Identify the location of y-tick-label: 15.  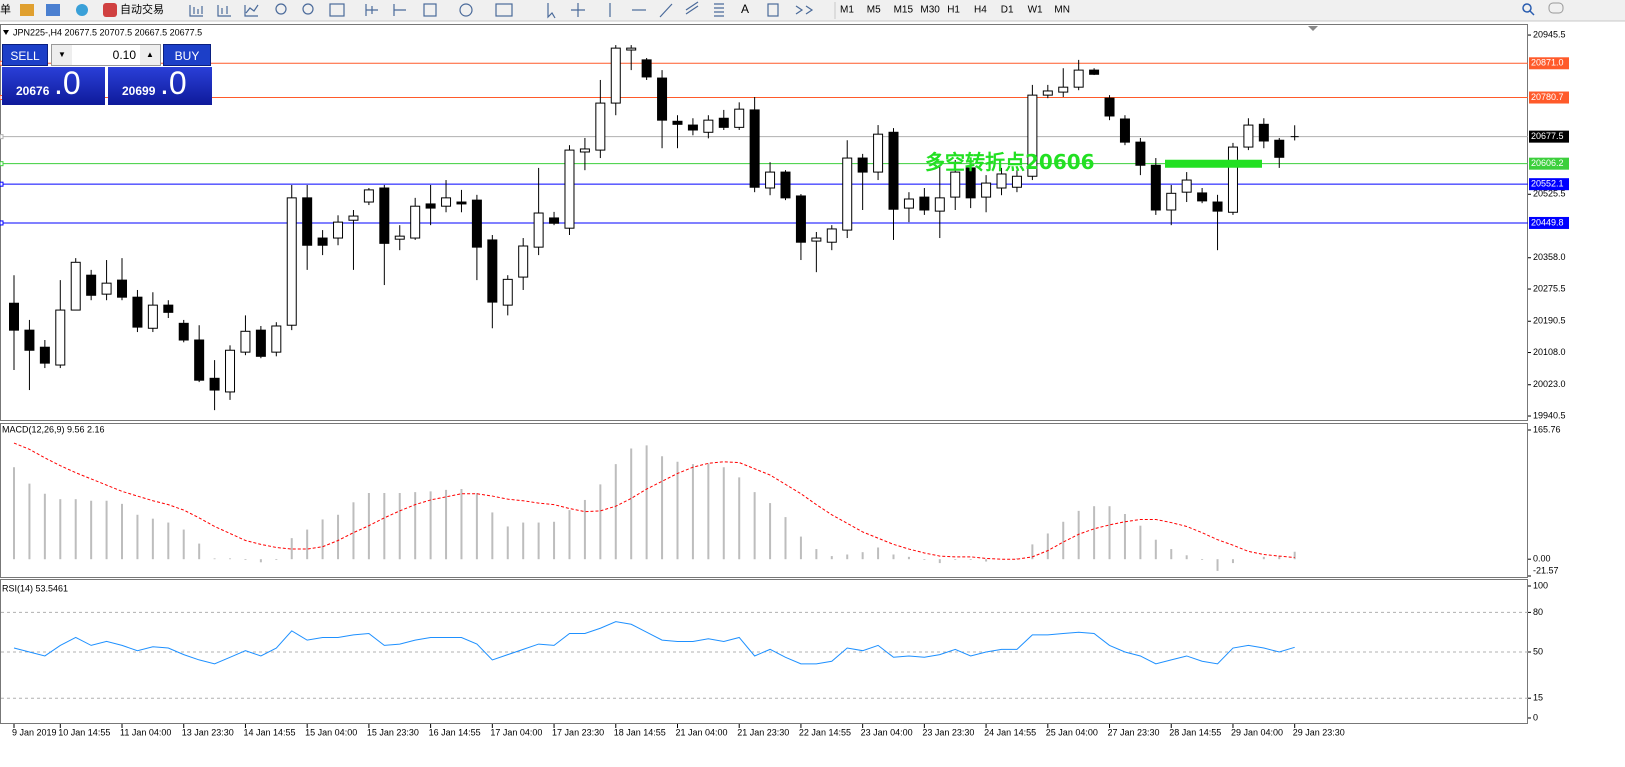
(1538, 698).